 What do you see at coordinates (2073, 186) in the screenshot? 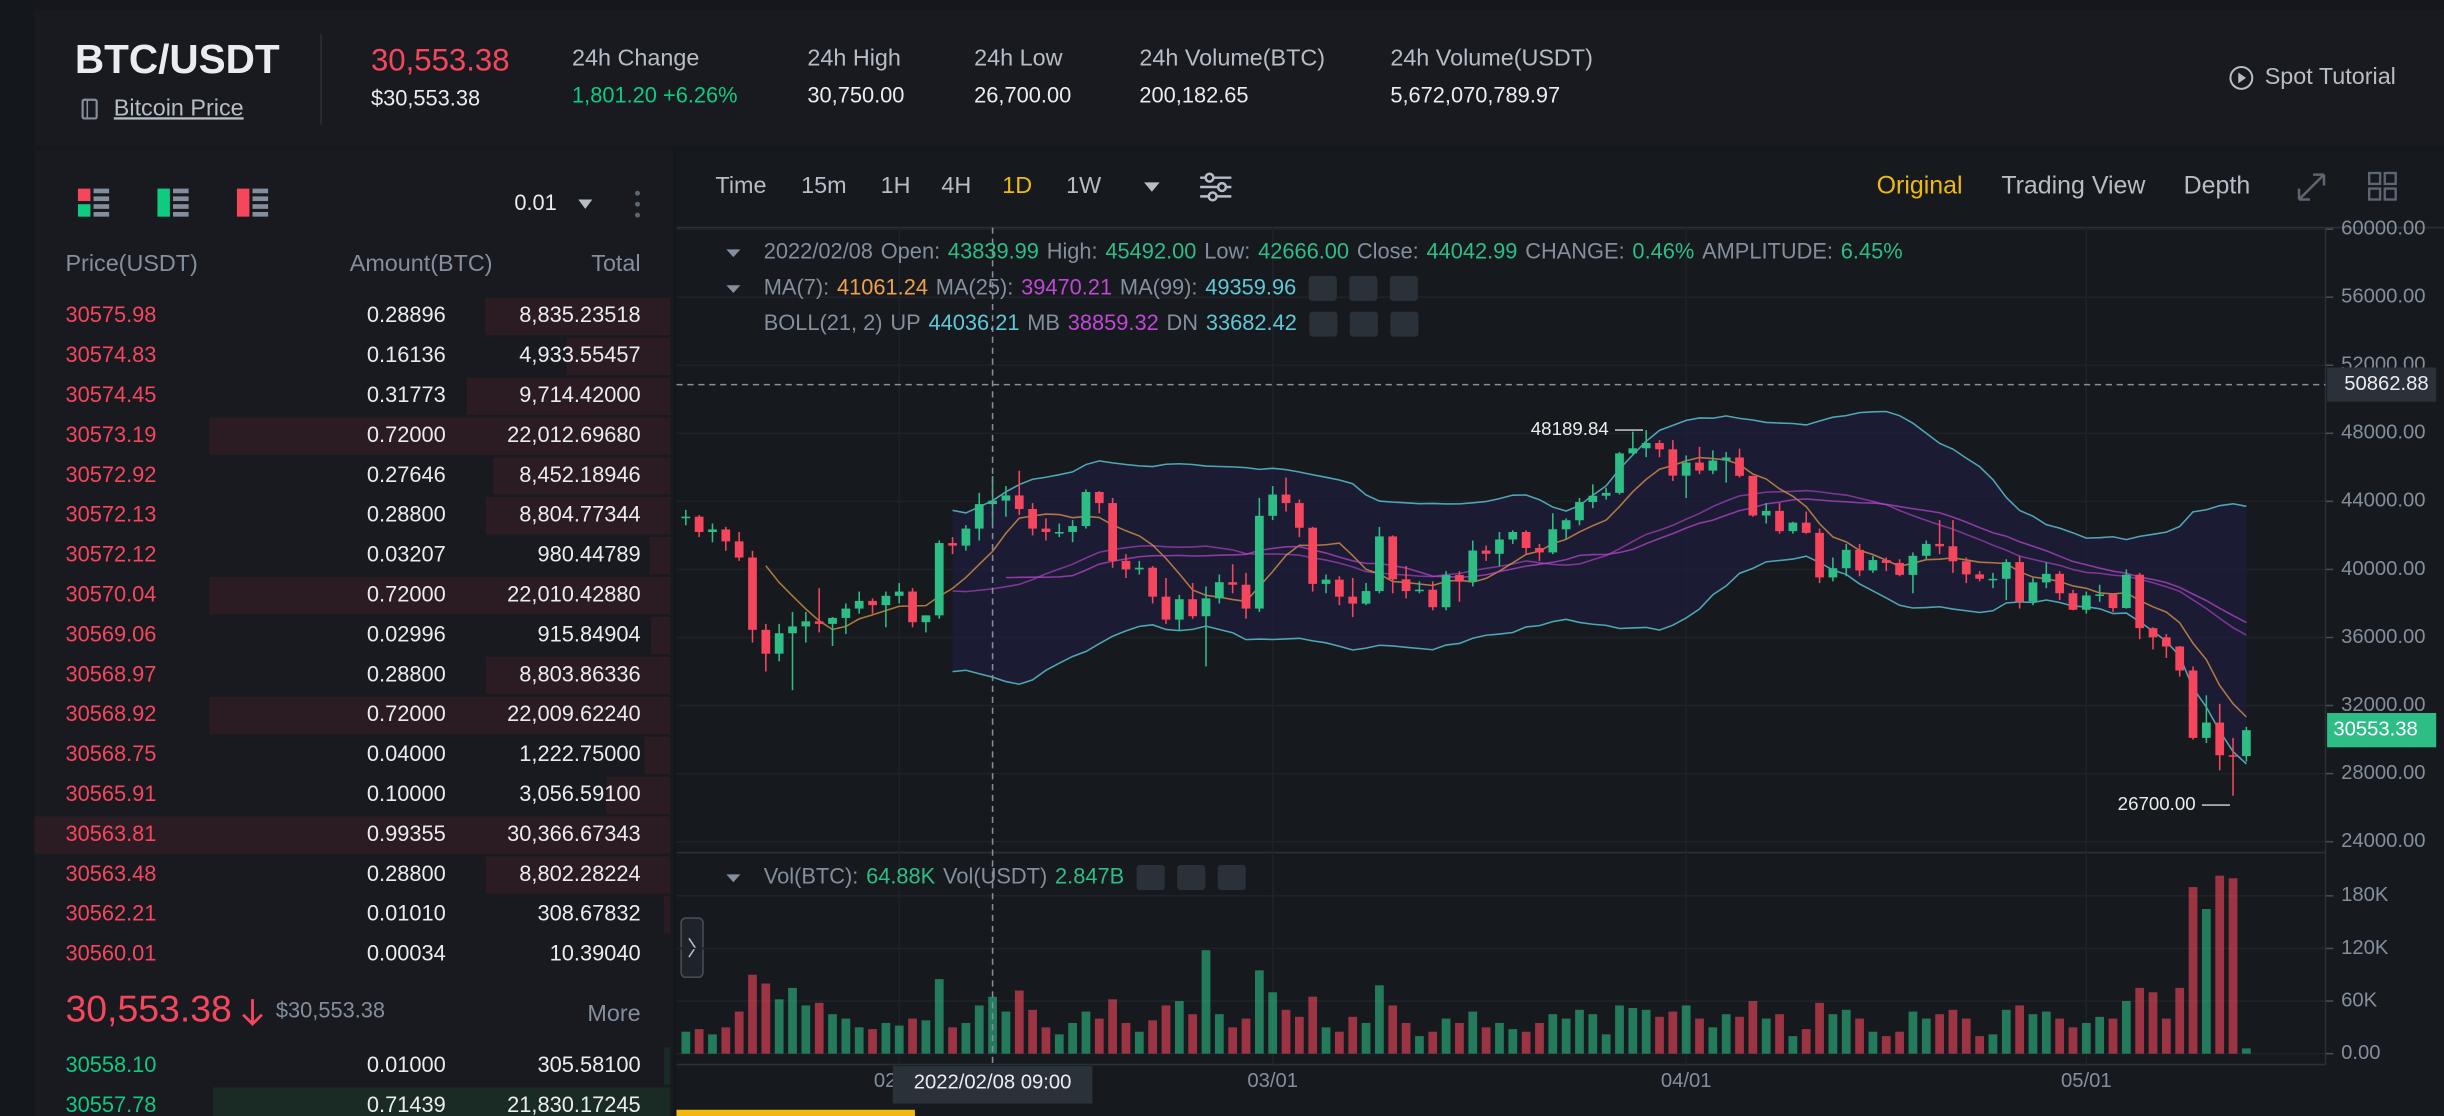
I see `view-tab: Trading View` at bounding box center [2073, 186].